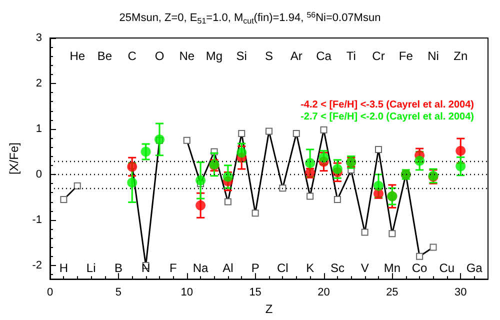  I want to click on x-tick-label: 0, so click(50, 292).